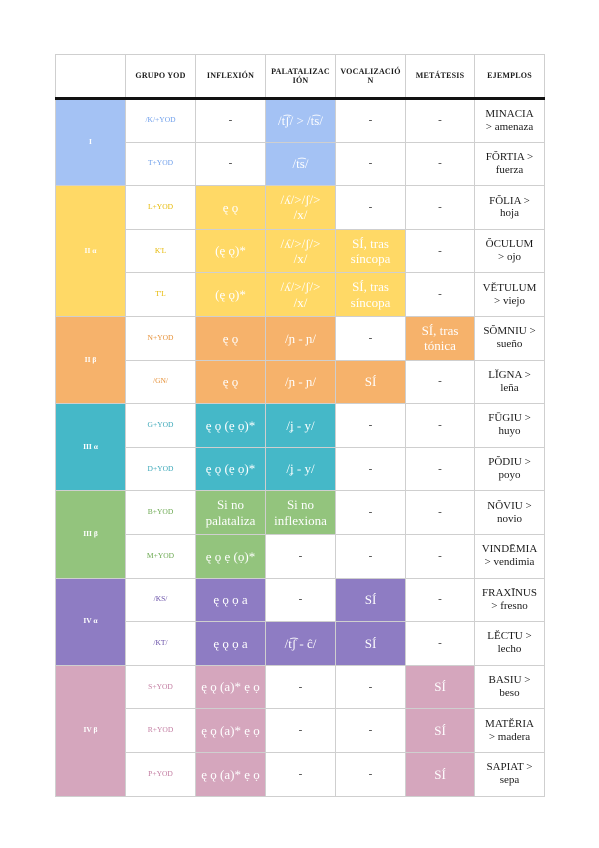 Image resolution: width=599 pixels, height=848 pixels. What do you see at coordinates (509, 774) in the screenshot?
I see `ejemplo-cell: SAPIAT > sepa` at bounding box center [509, 774].